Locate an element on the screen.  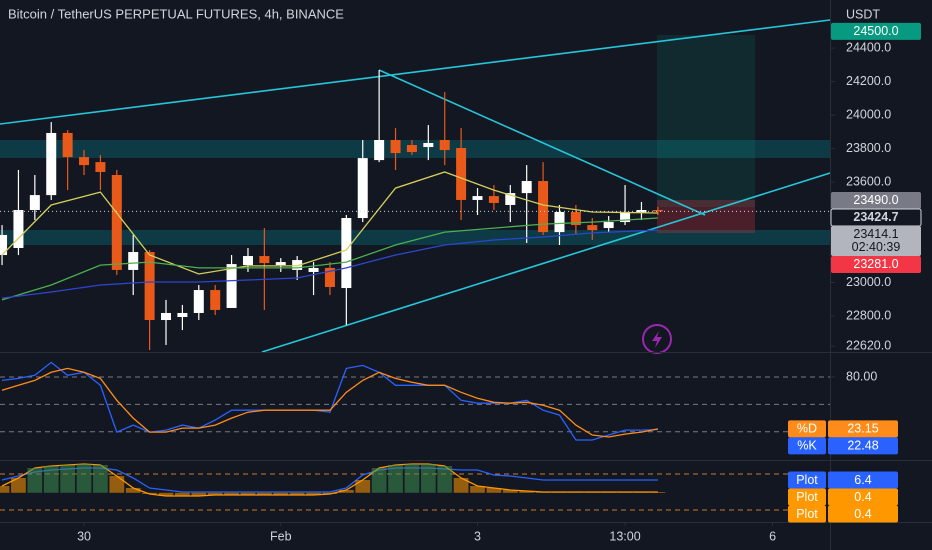
y-tick-label: 23600.0 is located at coordinates (868, 181).